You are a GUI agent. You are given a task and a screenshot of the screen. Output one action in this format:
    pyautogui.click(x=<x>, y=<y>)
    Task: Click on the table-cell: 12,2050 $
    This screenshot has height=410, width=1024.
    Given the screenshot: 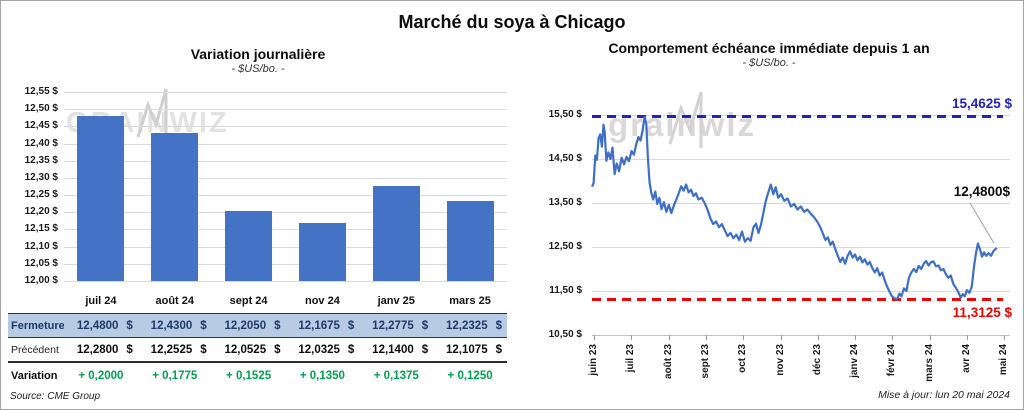 What is the action you would take?
    pyautogui.click(x=248, y=325)
    